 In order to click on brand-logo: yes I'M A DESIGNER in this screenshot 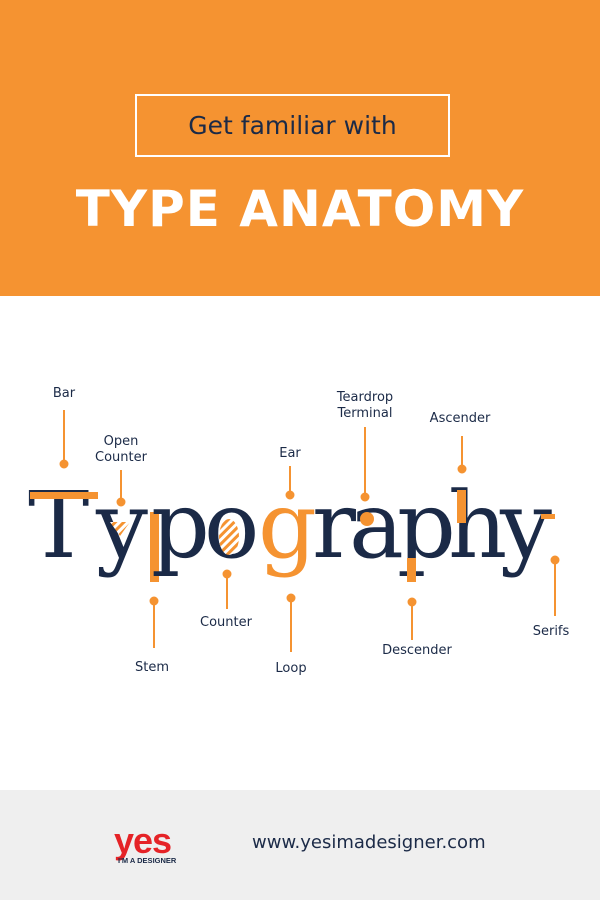, I will do `click(155, 843)`.